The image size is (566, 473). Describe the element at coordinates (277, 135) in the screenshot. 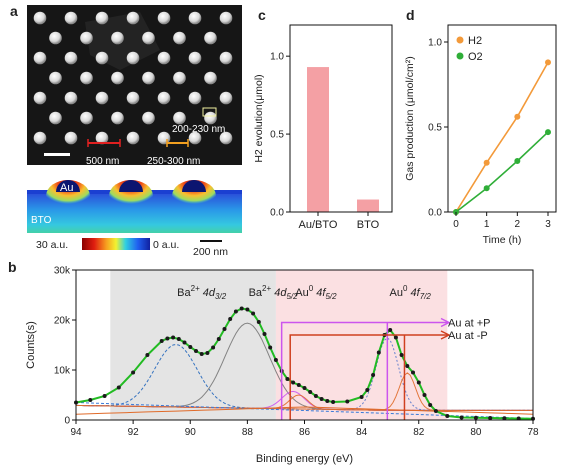

I see `bar-ytick-label-1: 0.5` at that location.